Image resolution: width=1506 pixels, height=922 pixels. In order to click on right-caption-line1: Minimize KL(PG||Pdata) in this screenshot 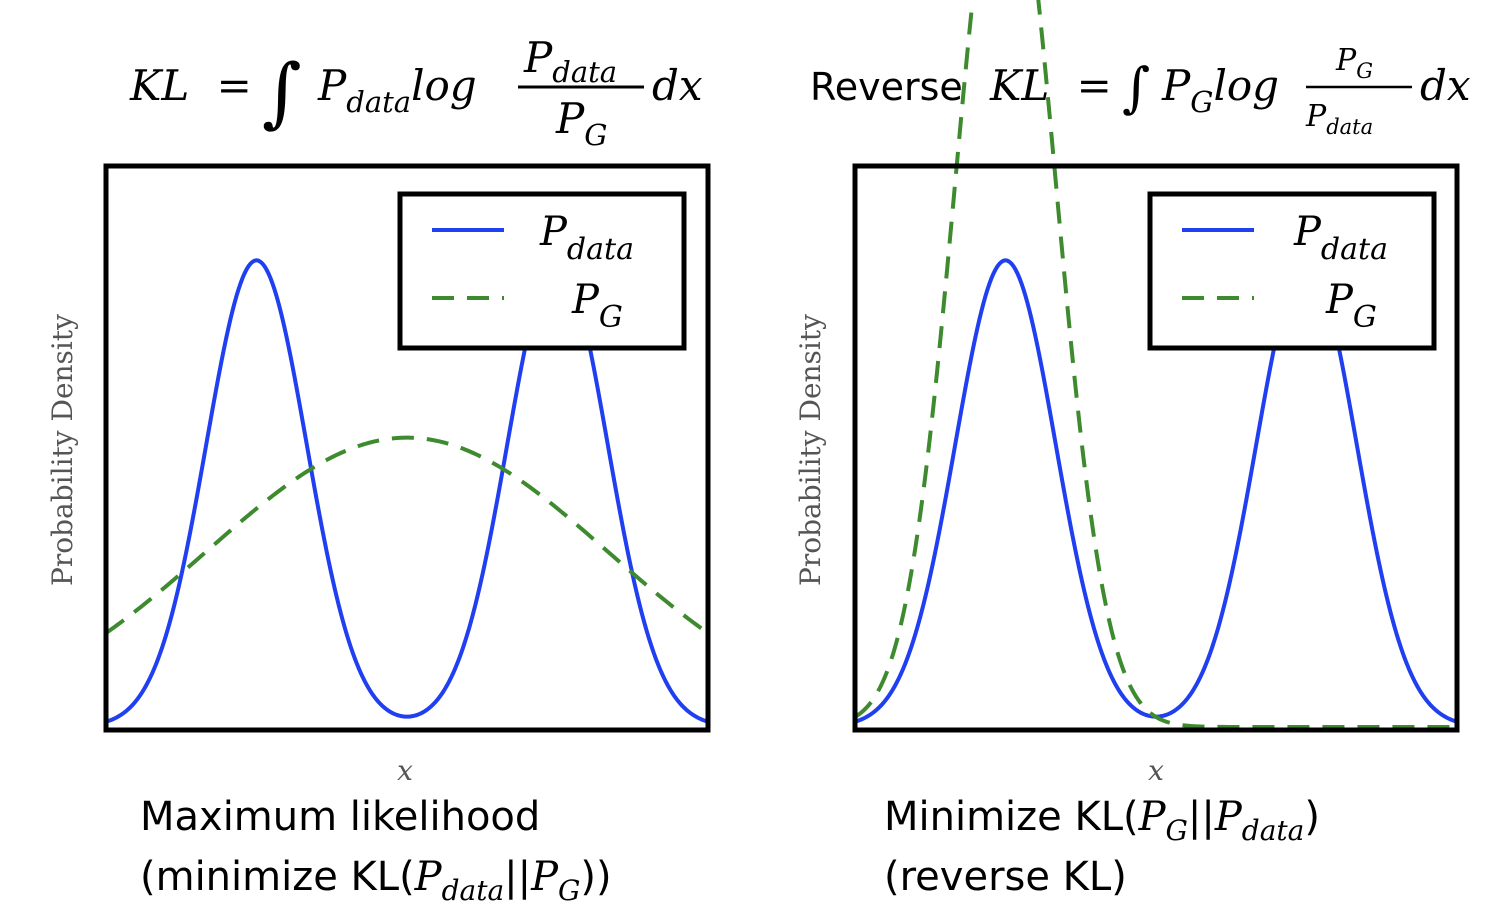, I will do `click(1102, 820)`.